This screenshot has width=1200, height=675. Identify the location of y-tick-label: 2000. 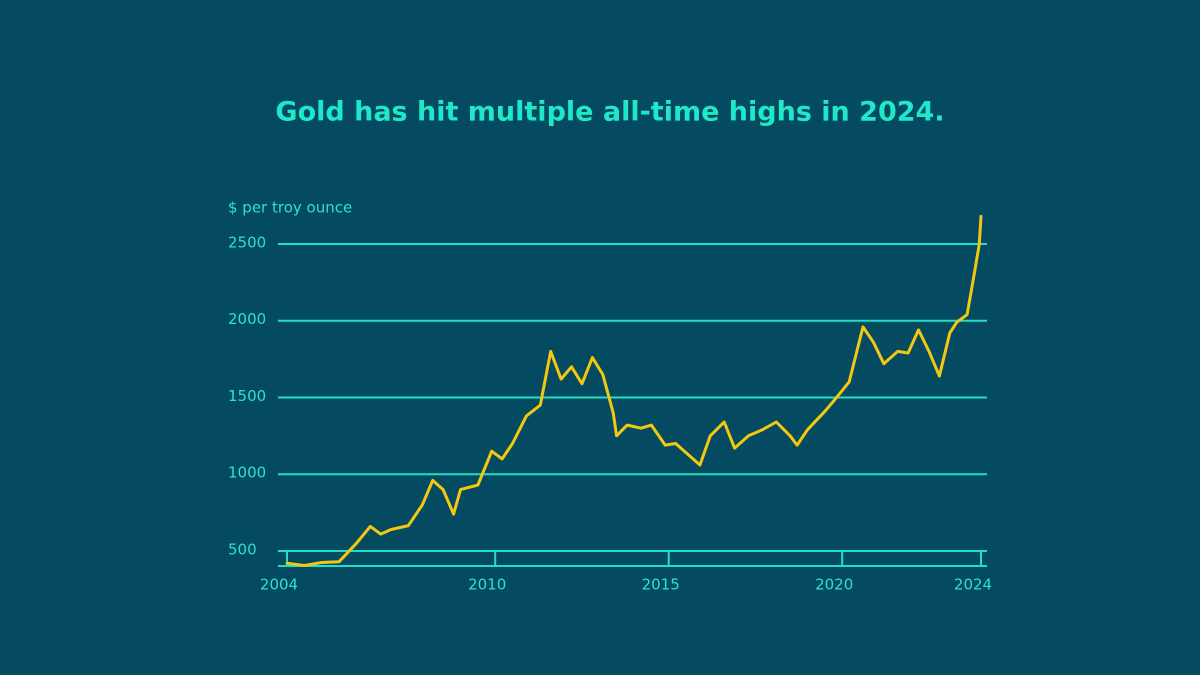
(247, 319).